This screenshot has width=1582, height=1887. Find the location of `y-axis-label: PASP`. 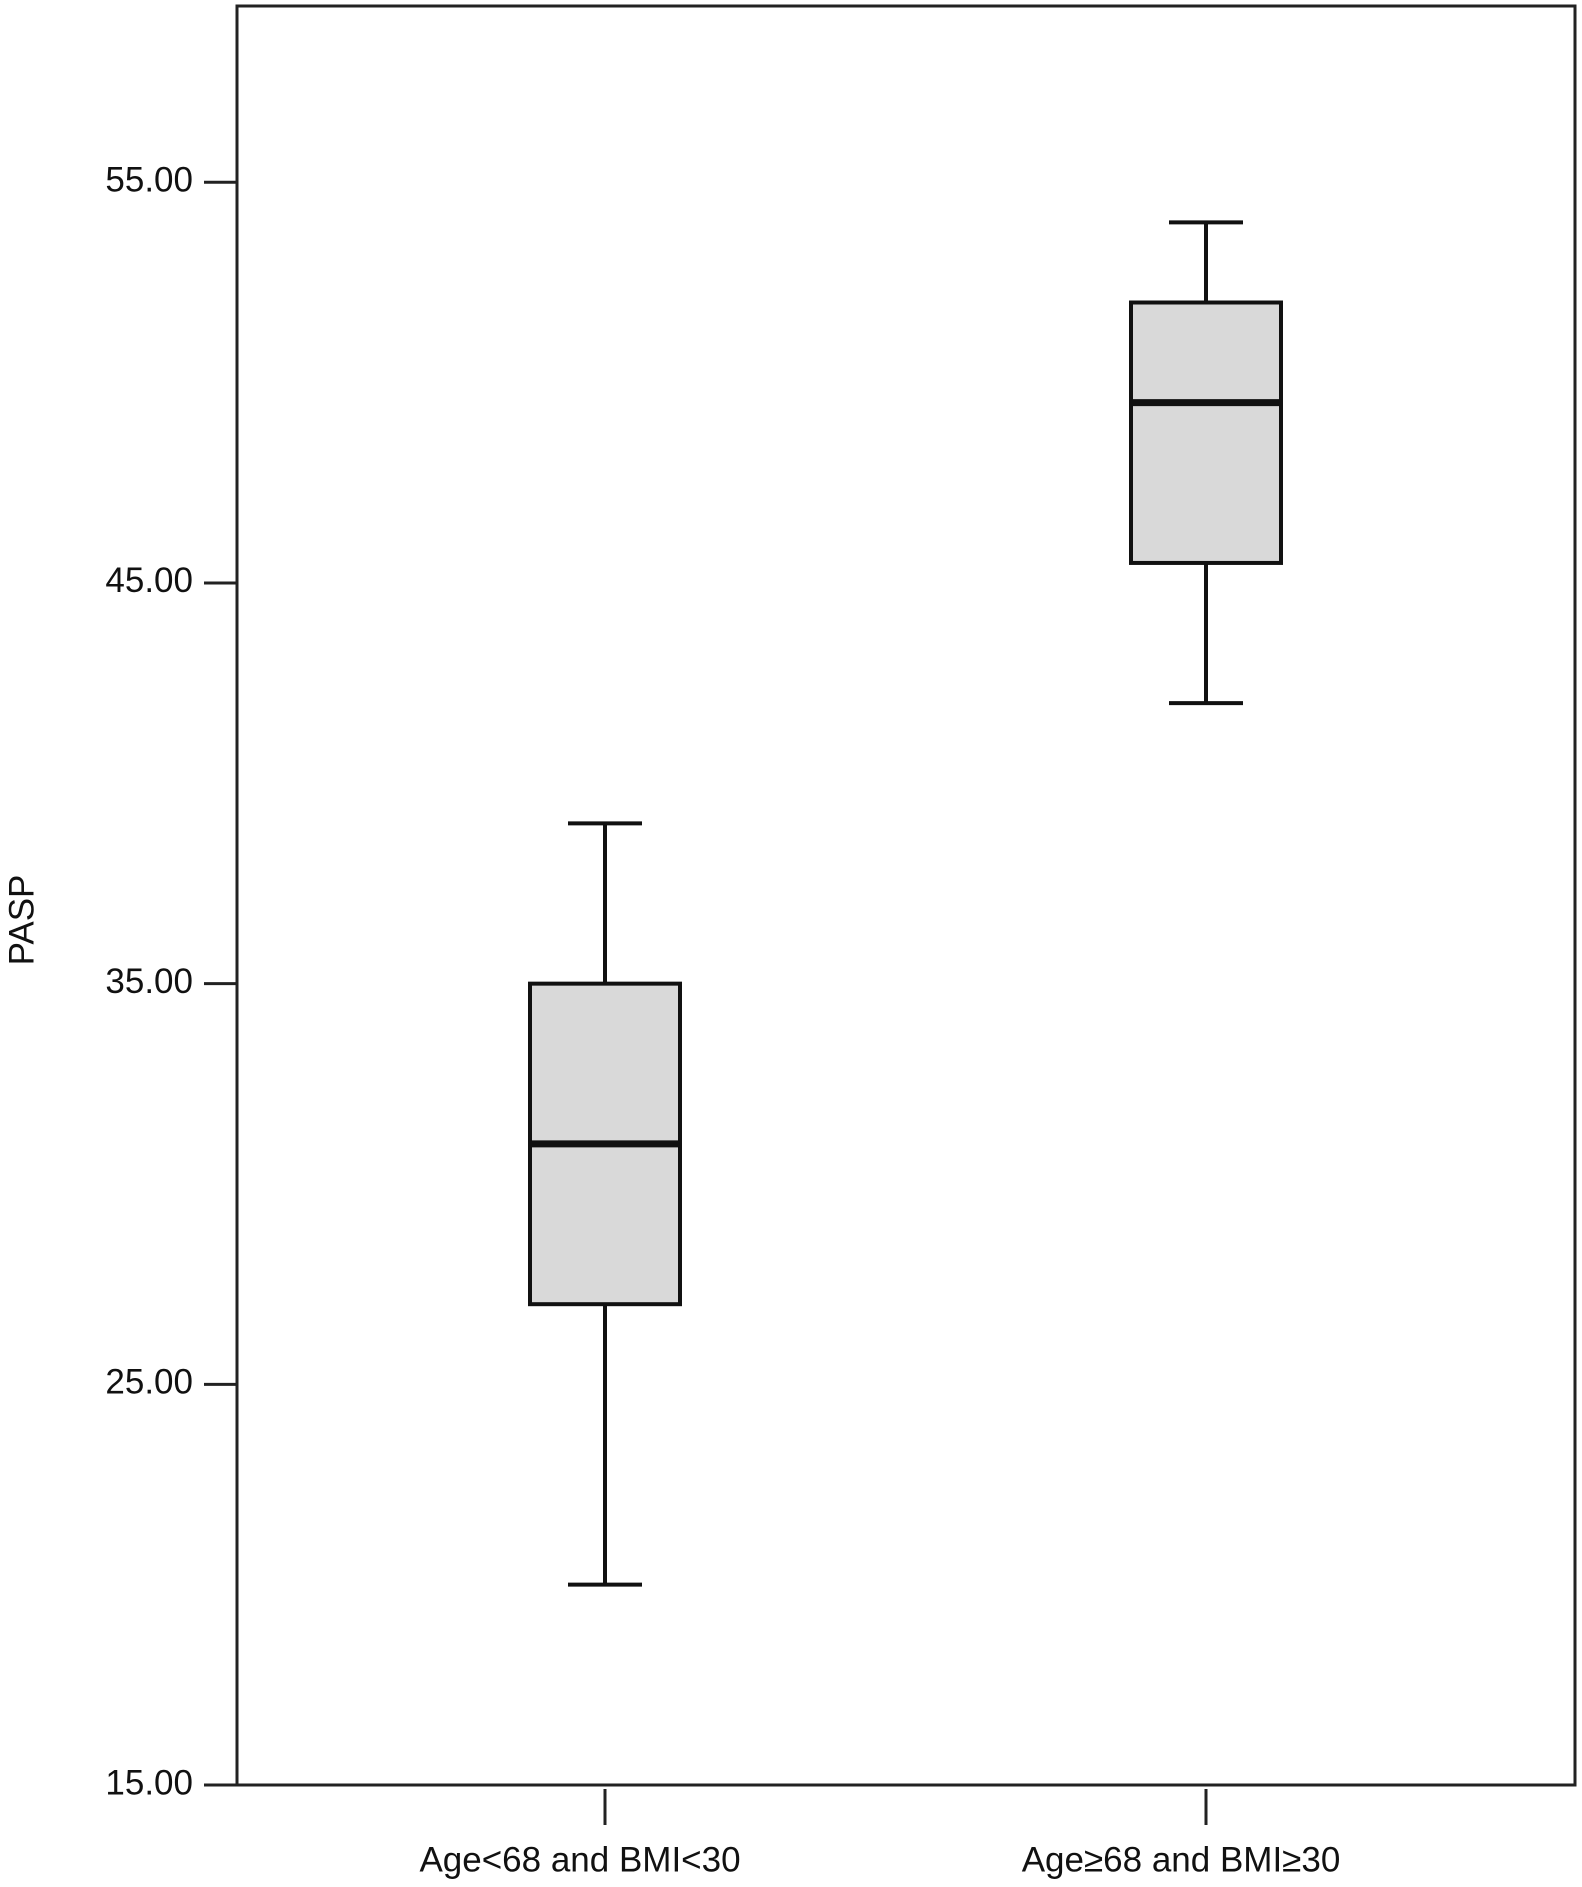

y-axis-label: PASP is located at coordinates (21, 920).